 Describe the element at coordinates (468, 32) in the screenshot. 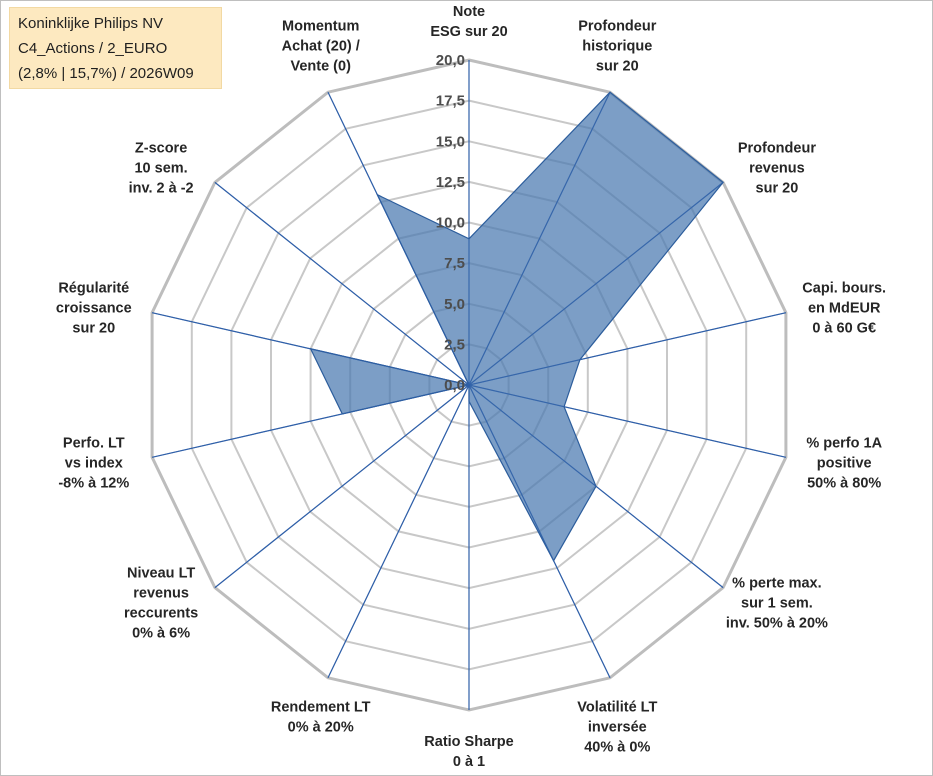

I see `axis-label-line: ESG sur 20` at that location.